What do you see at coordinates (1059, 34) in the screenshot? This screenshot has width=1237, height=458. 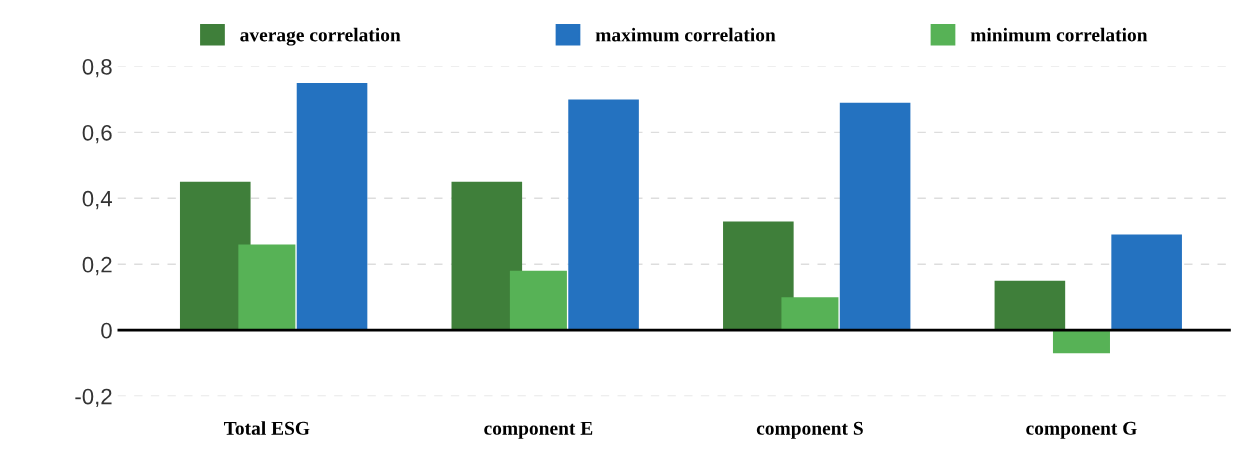 I see `legend-label: minimum correlation` at bounding box center [1059, 34].